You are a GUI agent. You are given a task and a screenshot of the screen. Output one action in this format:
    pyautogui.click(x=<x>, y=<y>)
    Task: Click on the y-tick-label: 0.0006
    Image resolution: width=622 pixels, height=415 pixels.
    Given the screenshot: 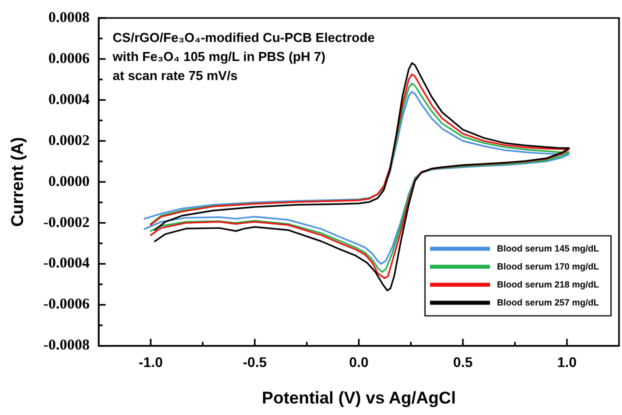 What is the action you would take?
    pyautogui.click(x=69, y=58)
    